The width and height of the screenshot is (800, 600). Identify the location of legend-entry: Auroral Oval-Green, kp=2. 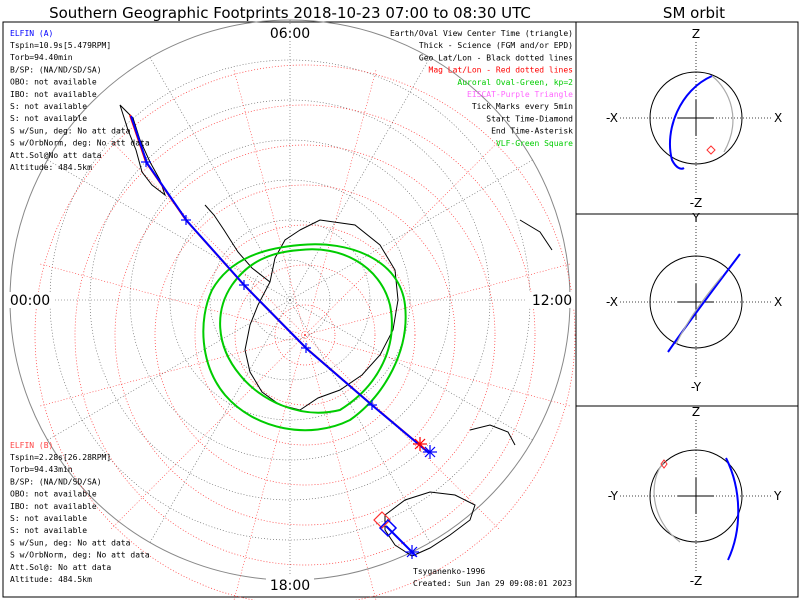
(515, 82).